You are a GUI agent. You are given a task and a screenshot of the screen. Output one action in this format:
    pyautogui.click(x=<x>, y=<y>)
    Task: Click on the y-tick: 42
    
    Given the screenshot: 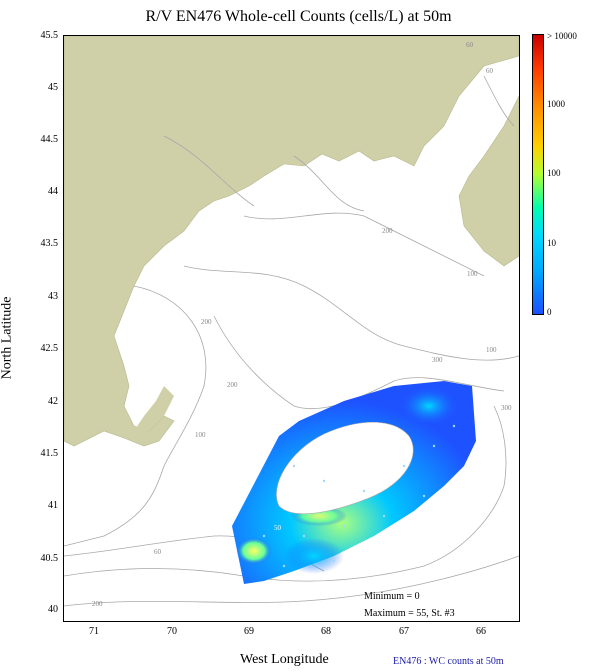 What is the action you would take?
    pyautogui.click(x=53, y=401)
    